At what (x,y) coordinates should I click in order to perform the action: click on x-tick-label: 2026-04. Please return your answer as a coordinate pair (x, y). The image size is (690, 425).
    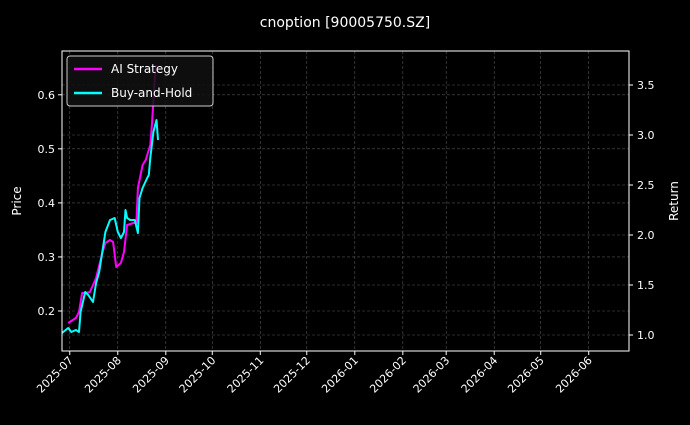
    Looking at the image, I should click on (480, 375).